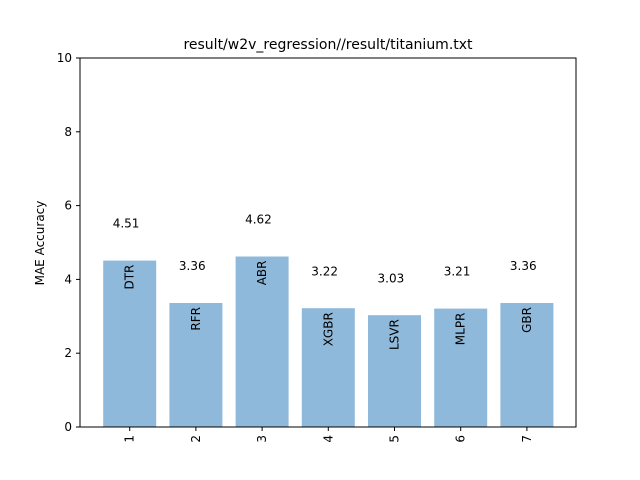 This screenshot has width=640, height=480. Describe the element at coordinates (126, 224) in the screenshot. I see `value-label-1: 4.51` at that location.